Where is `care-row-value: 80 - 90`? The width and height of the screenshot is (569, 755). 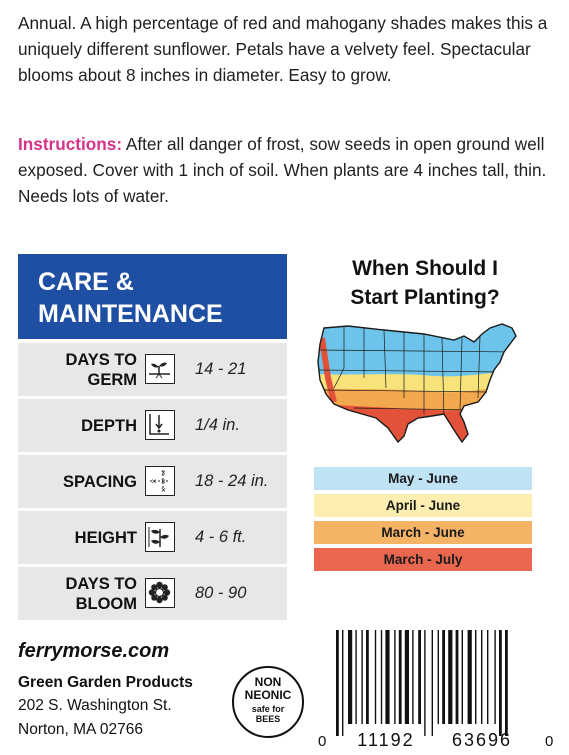
care-row-value: 80 - 90 is located at coordinates (221, 593).